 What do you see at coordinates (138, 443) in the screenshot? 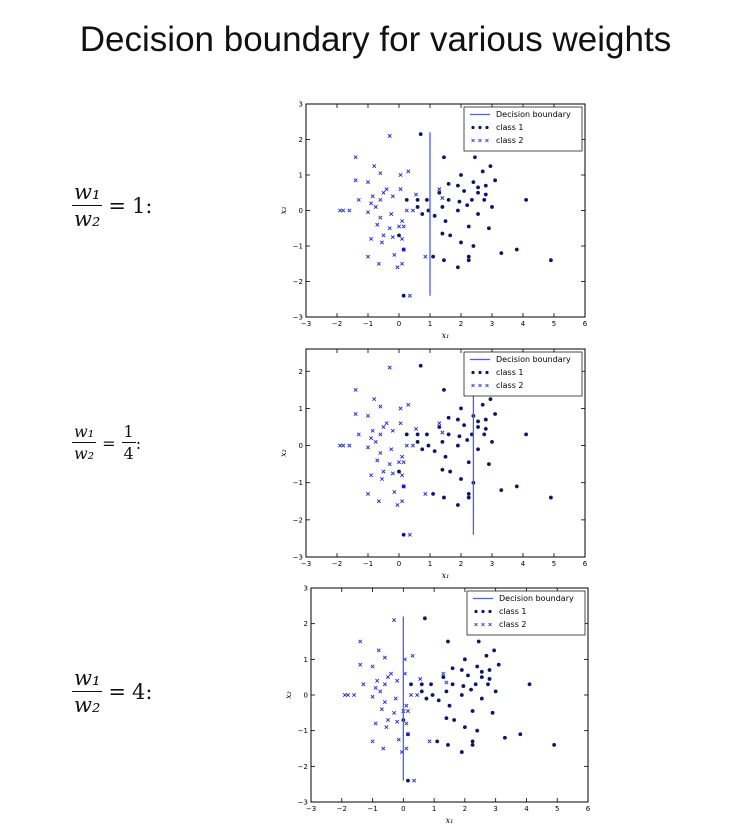
I see `ratio-suffix: :` at bounding box center [138, 443].